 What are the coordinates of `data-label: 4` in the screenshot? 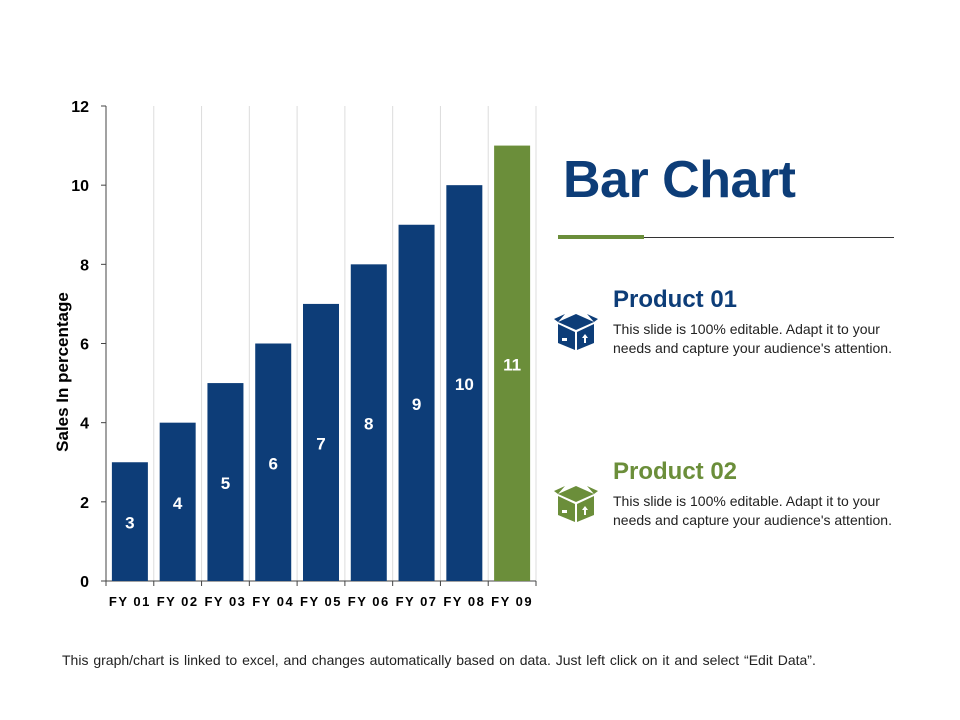 It's located at (178, 503).